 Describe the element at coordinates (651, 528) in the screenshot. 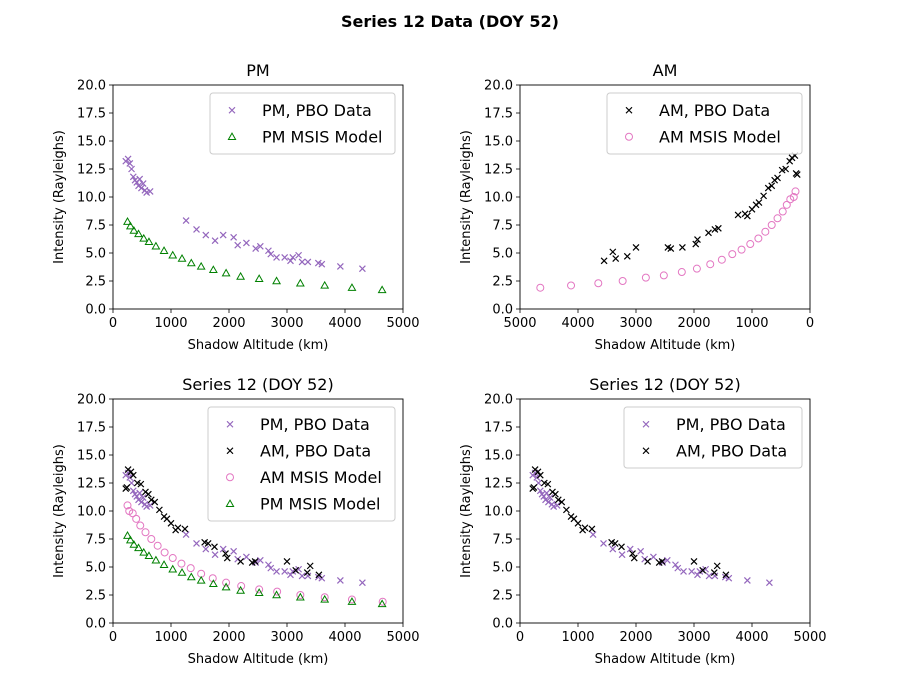

I see `series-pm-pbo-data` at that location.